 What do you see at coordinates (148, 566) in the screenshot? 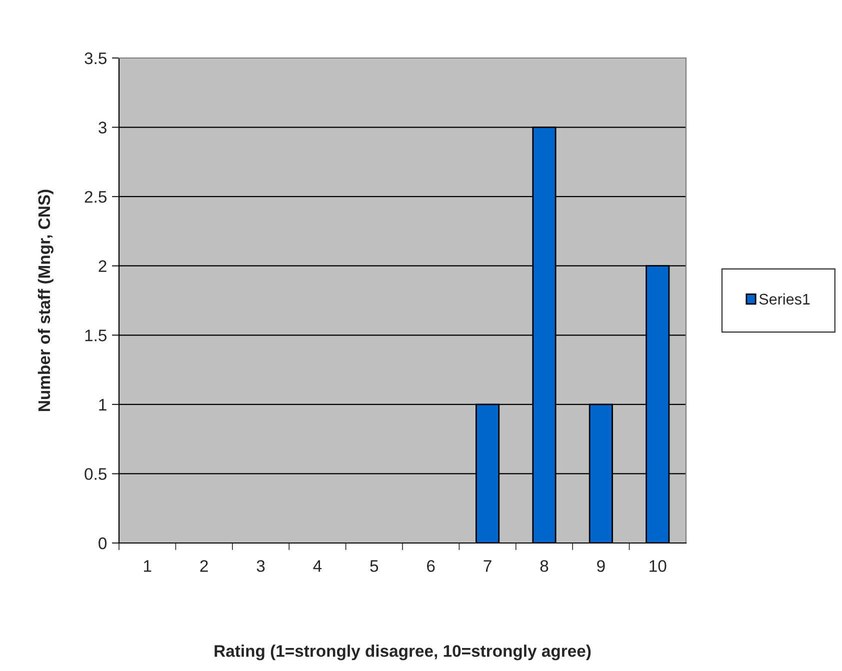
I see `x-tick-label: 1` at bounding box center [148, 566].